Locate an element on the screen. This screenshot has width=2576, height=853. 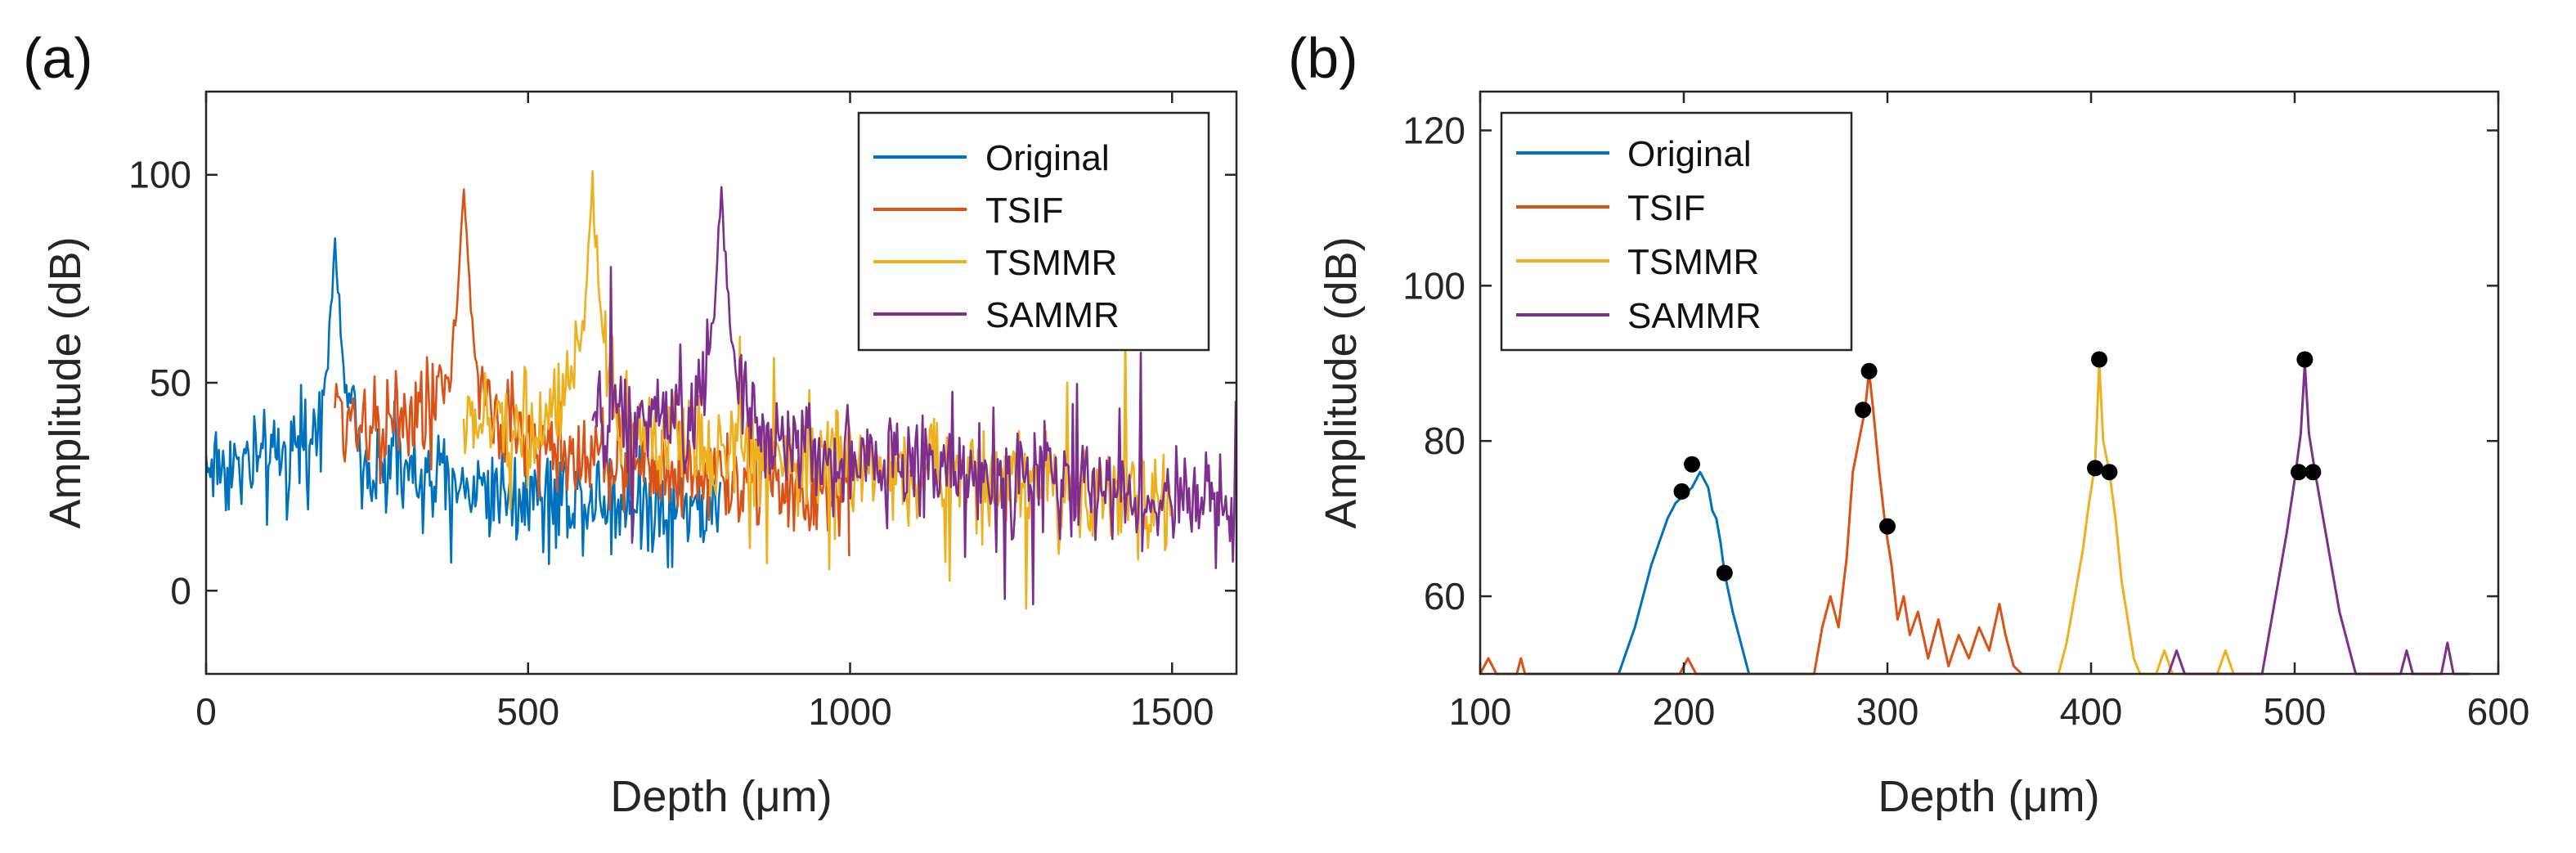
panel-b-ylabel: Amplitude (dB) is located at coordinates (1342, 382).